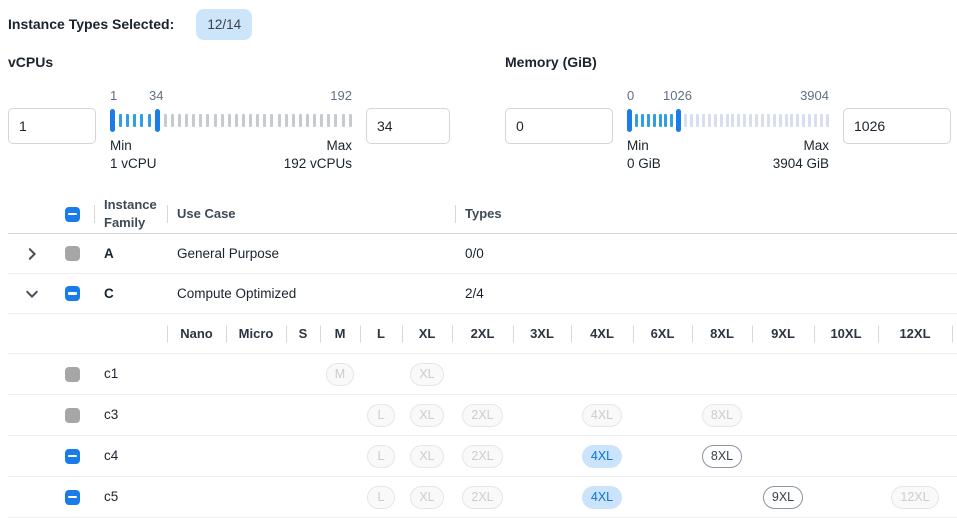 This screenshot has height=518, width=957. What do you see at coordinates (783, 497) in the screenshot?
I see `type-pill-c5-9xl: 9XL` at bounding box center [783, 497].